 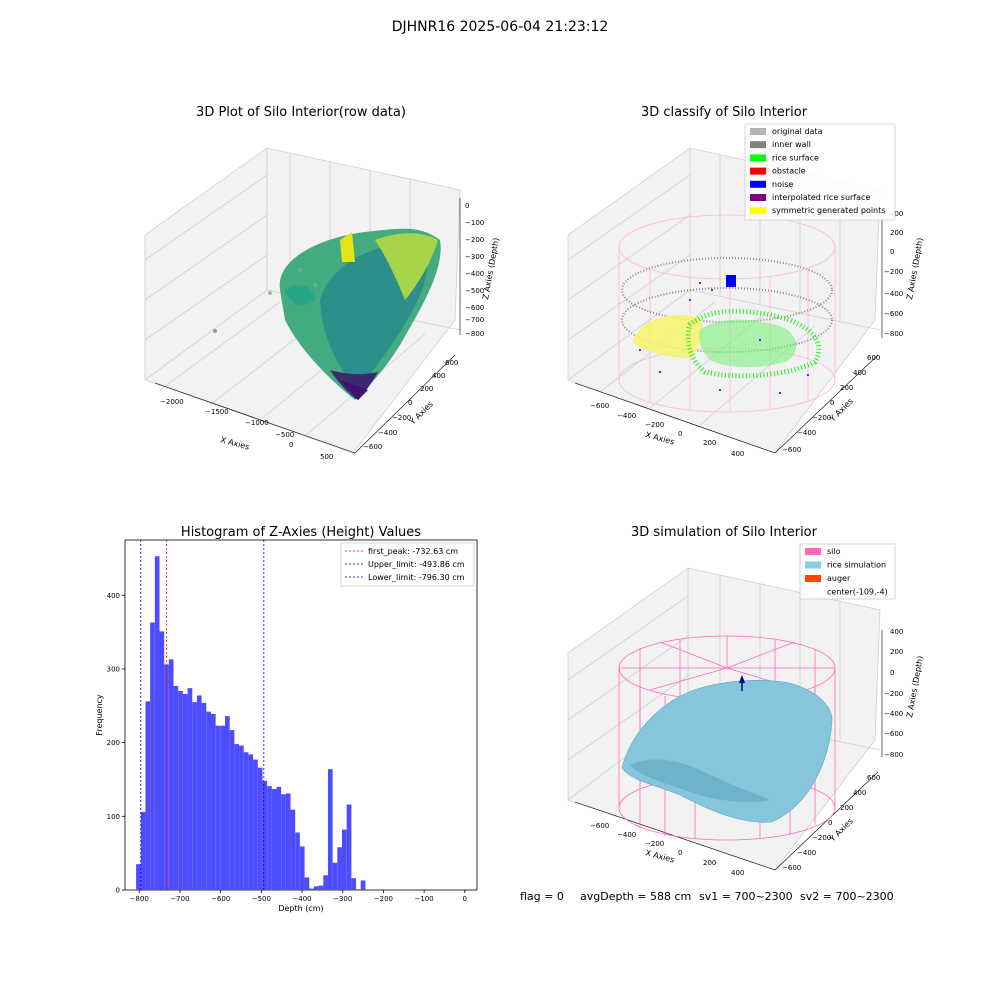 What do you see at coordinates (821, 197) in the screenshot?
I see `legend-label: interpolated rice surface` at bounding box center [821, 197].